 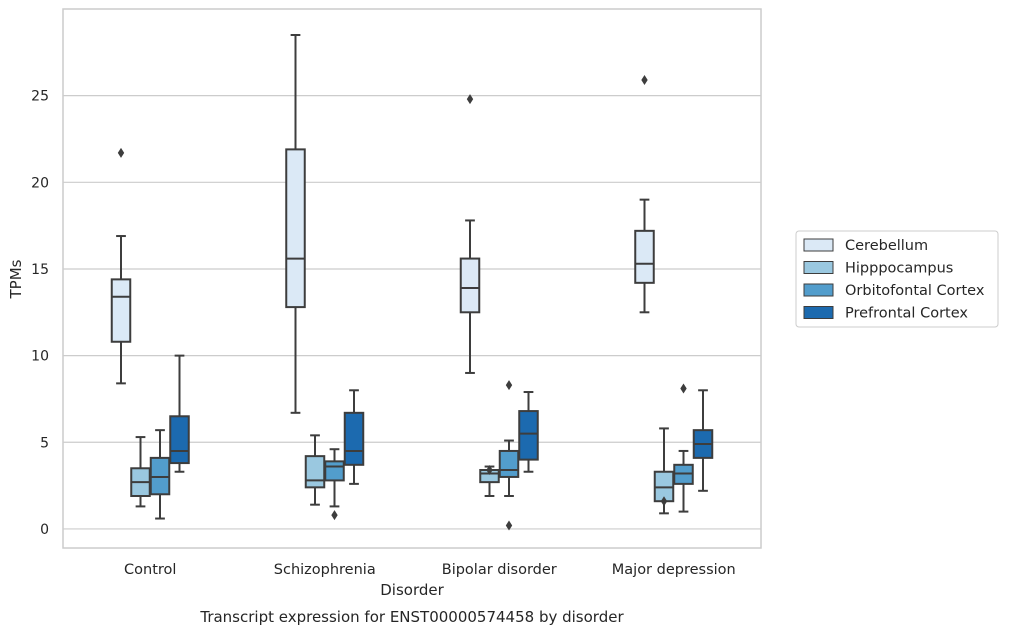 I want to click on x-tick-label: Schizophrenia, so click(x=325, y=570).